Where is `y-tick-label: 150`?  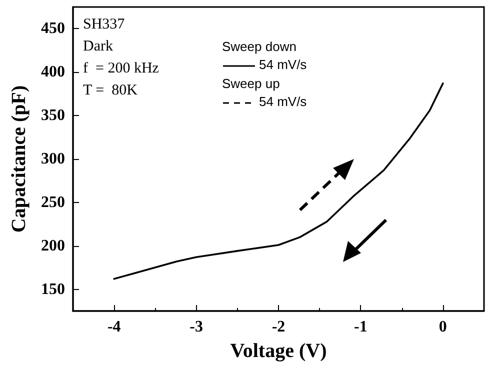 y-tick-label: 150 is located at coordinates (53, 289).